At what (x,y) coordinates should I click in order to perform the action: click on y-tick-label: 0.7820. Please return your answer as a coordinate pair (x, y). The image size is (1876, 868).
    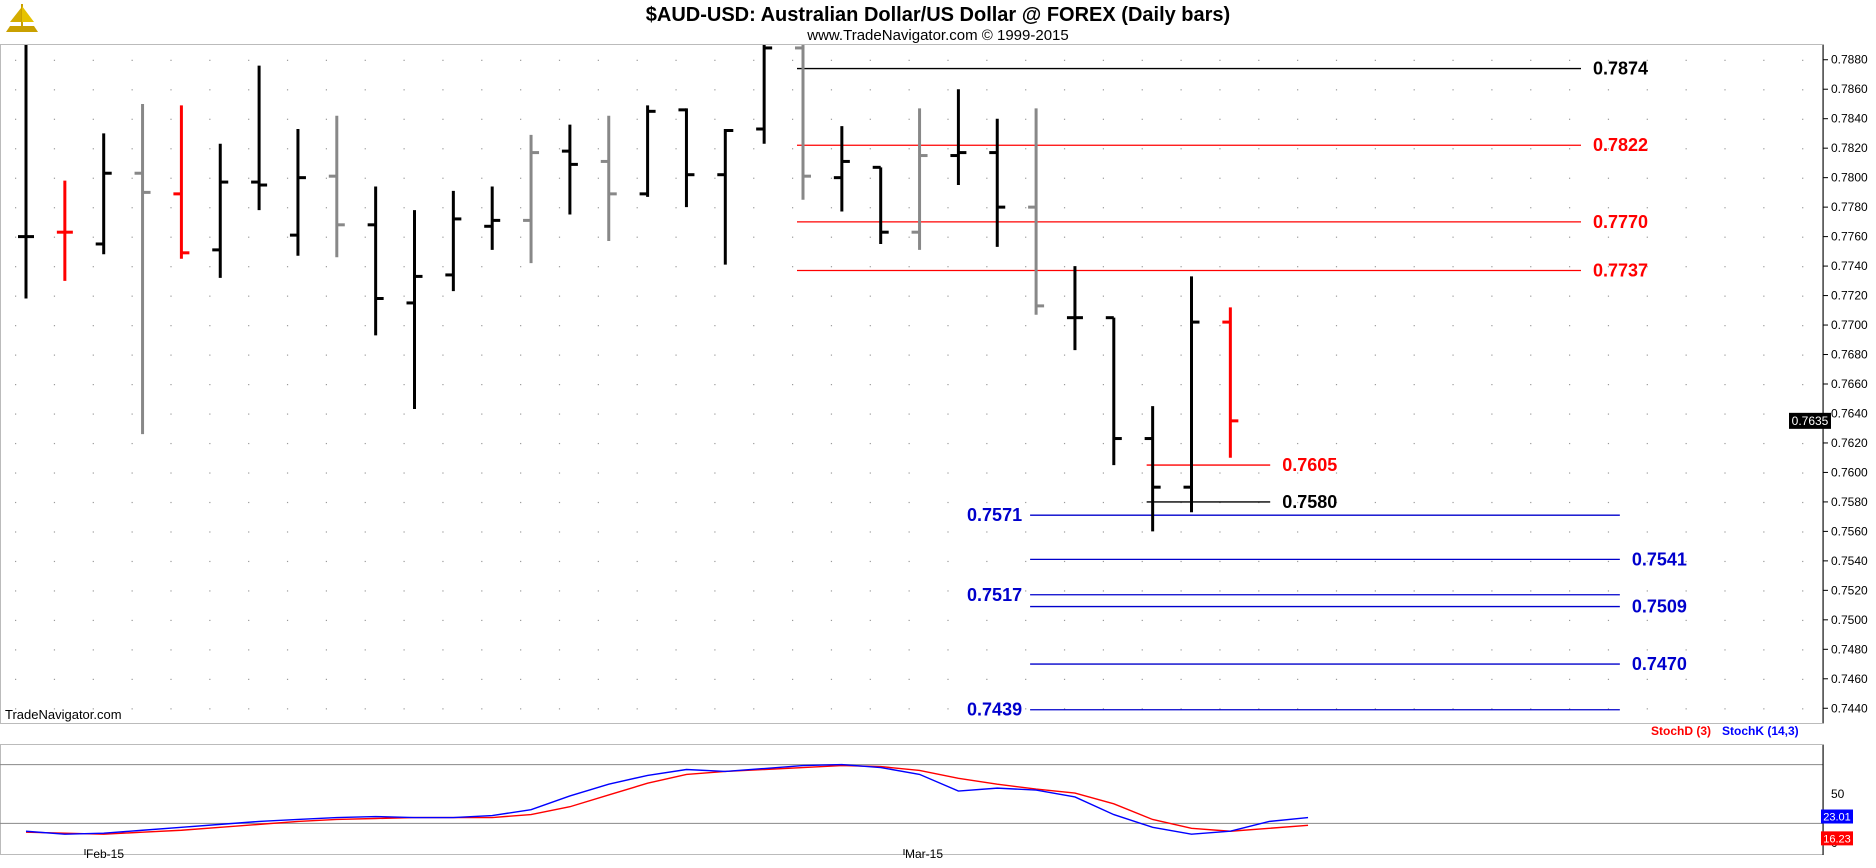
    Looking at the image, I should click on (1849, 148).